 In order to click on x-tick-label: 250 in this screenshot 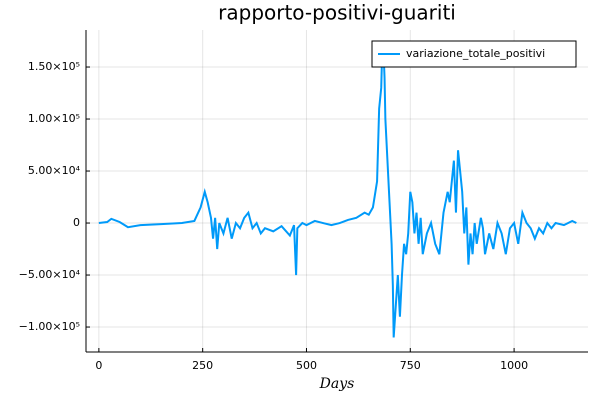, I will do `click(202, 365)`.